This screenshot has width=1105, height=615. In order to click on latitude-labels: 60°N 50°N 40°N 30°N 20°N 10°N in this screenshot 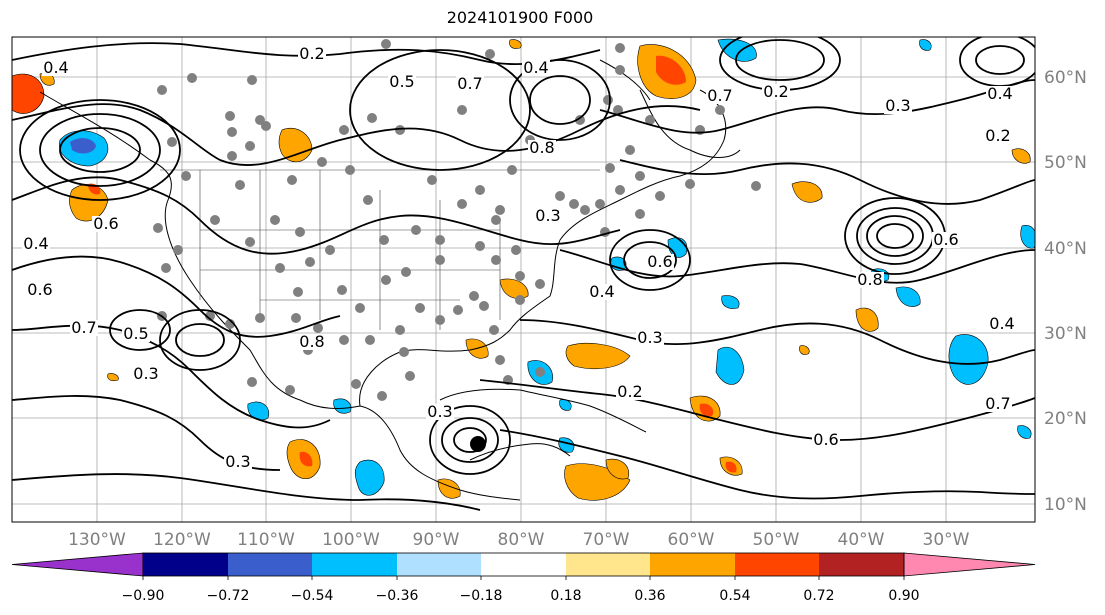, I will do `click(1065, 291)`.